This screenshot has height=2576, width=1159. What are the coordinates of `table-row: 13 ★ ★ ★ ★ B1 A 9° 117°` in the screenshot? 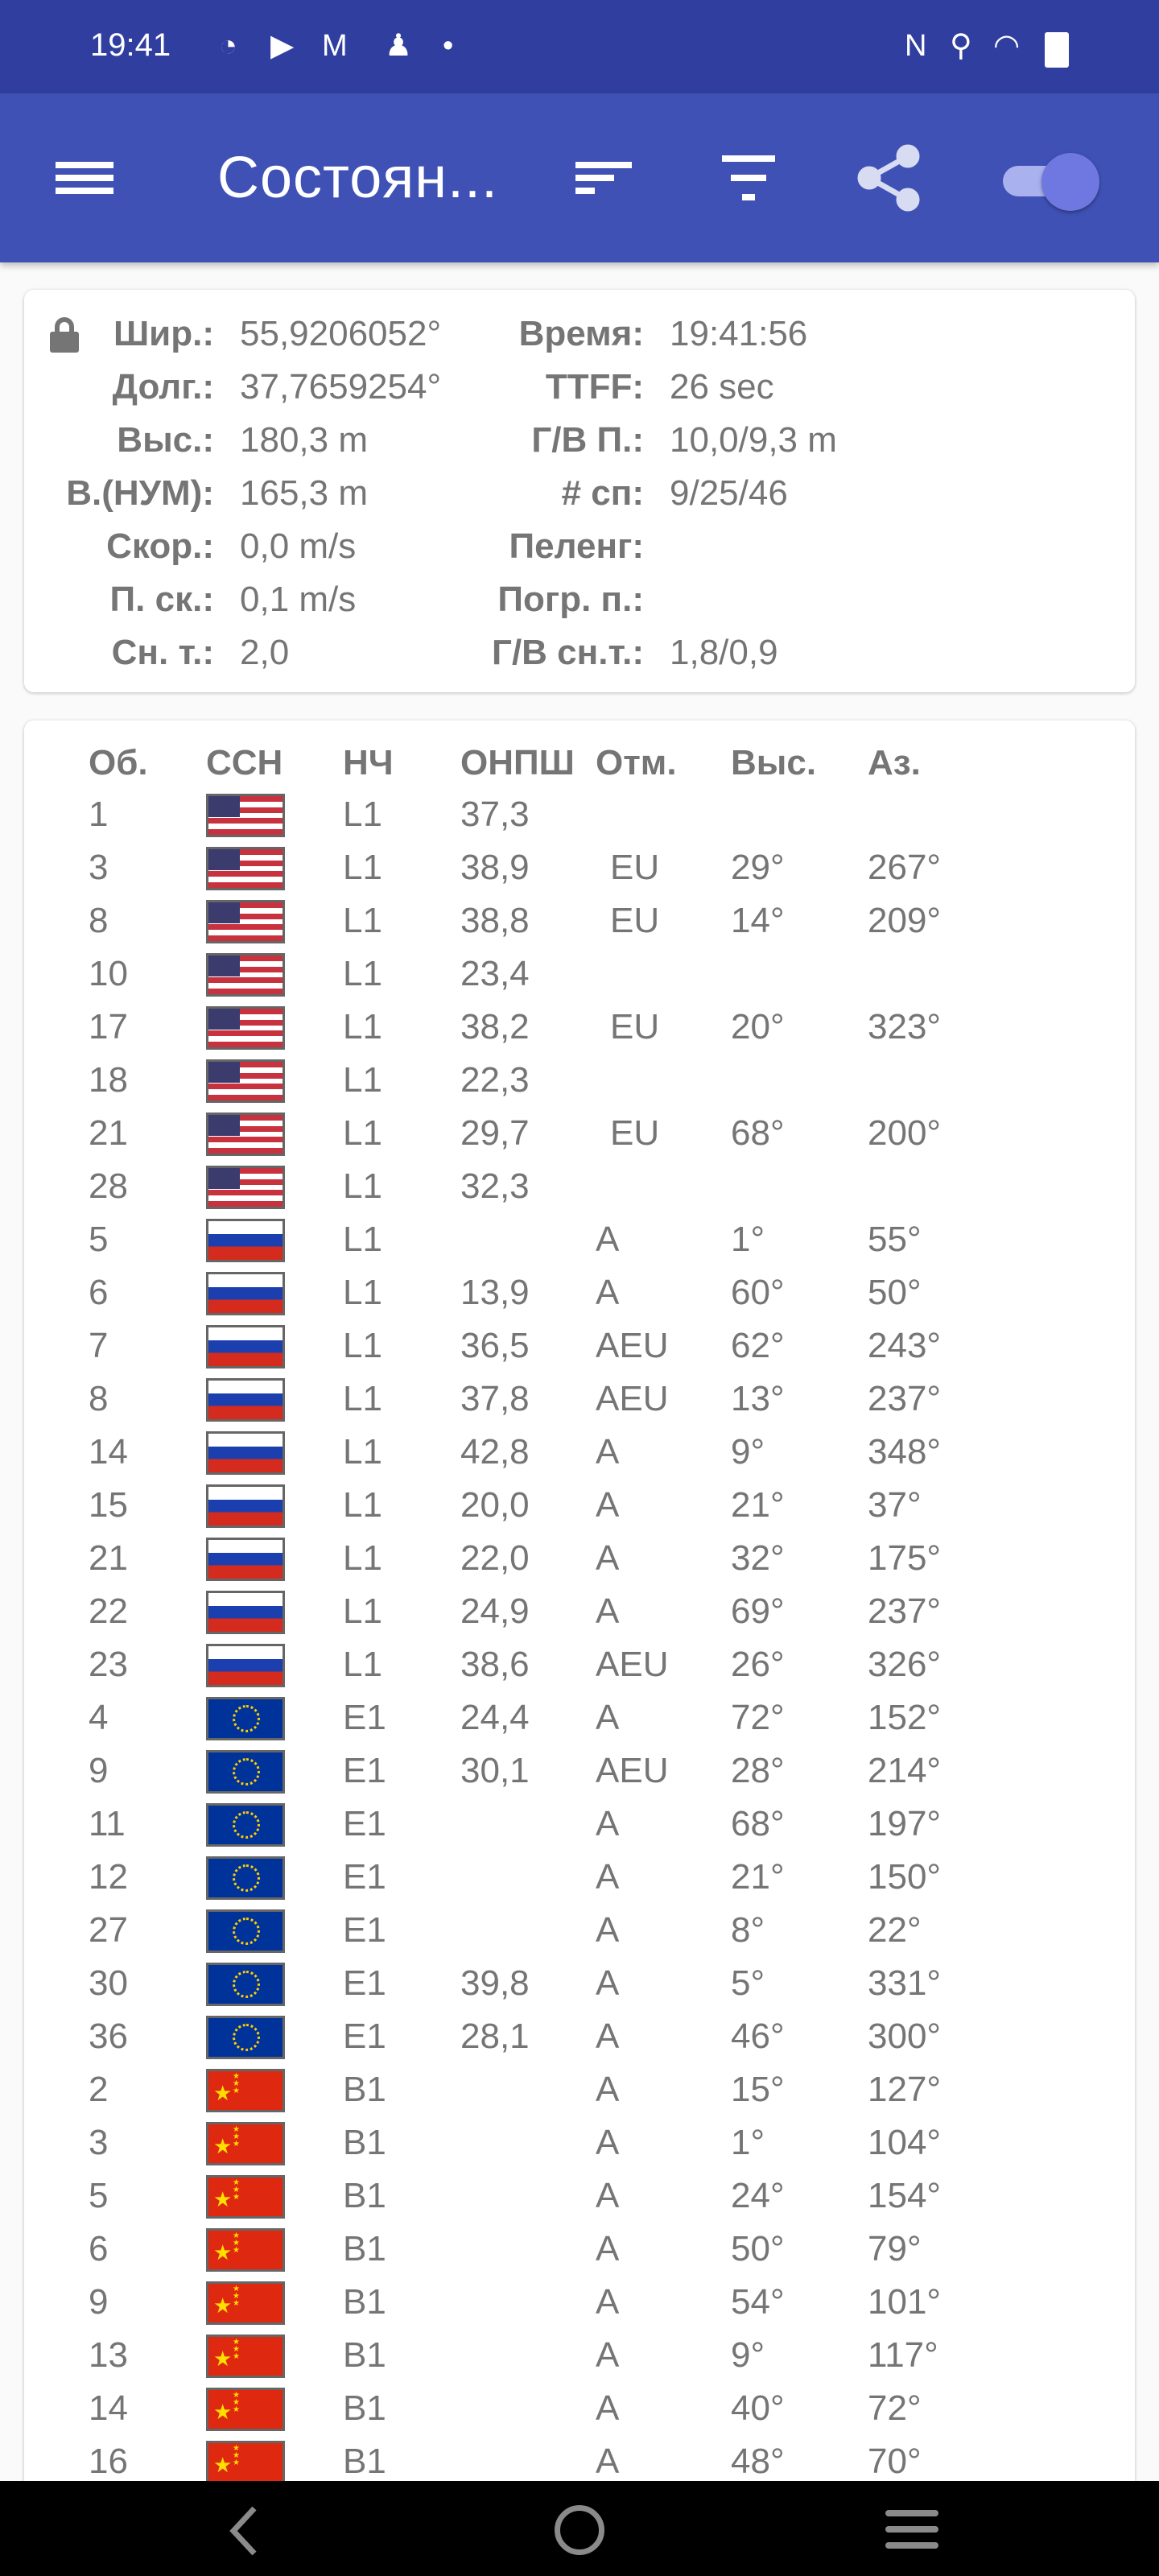 It's located at (579, 2355).